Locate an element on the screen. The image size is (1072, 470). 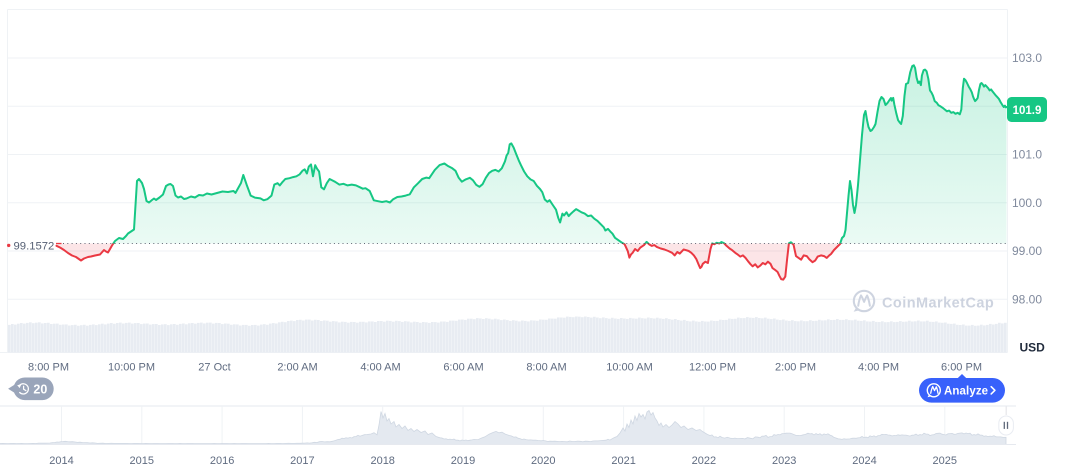
svg-text: 8:00 AM is located at coordinates (546, 368).